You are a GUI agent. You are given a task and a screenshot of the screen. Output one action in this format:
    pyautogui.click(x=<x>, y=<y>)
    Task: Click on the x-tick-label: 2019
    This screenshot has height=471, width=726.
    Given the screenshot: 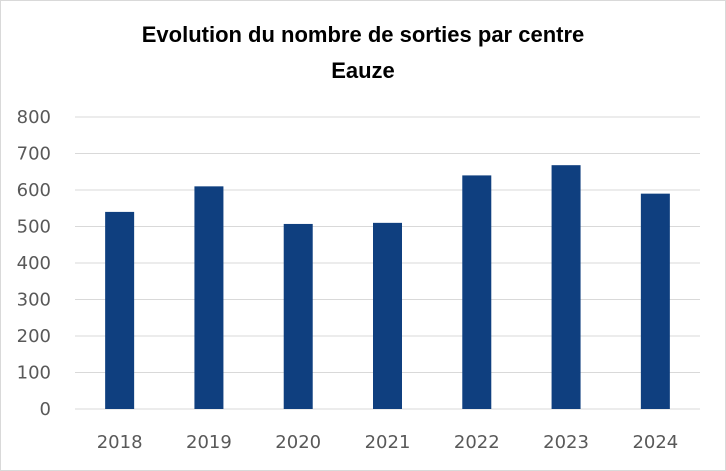 What is the action you would take?
    pyautogui.click(x=209, y=442)
    